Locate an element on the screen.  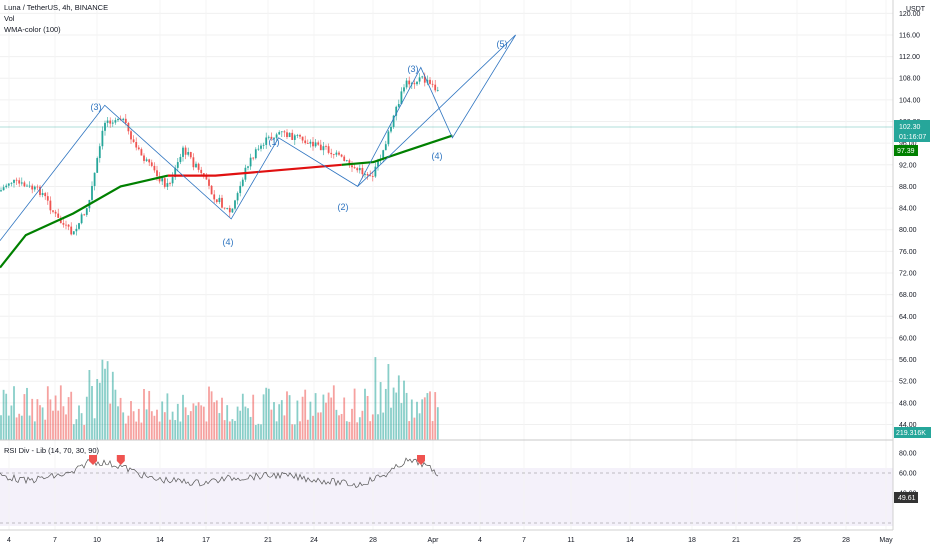
rsi-badge is located at coordinates (906, 497).